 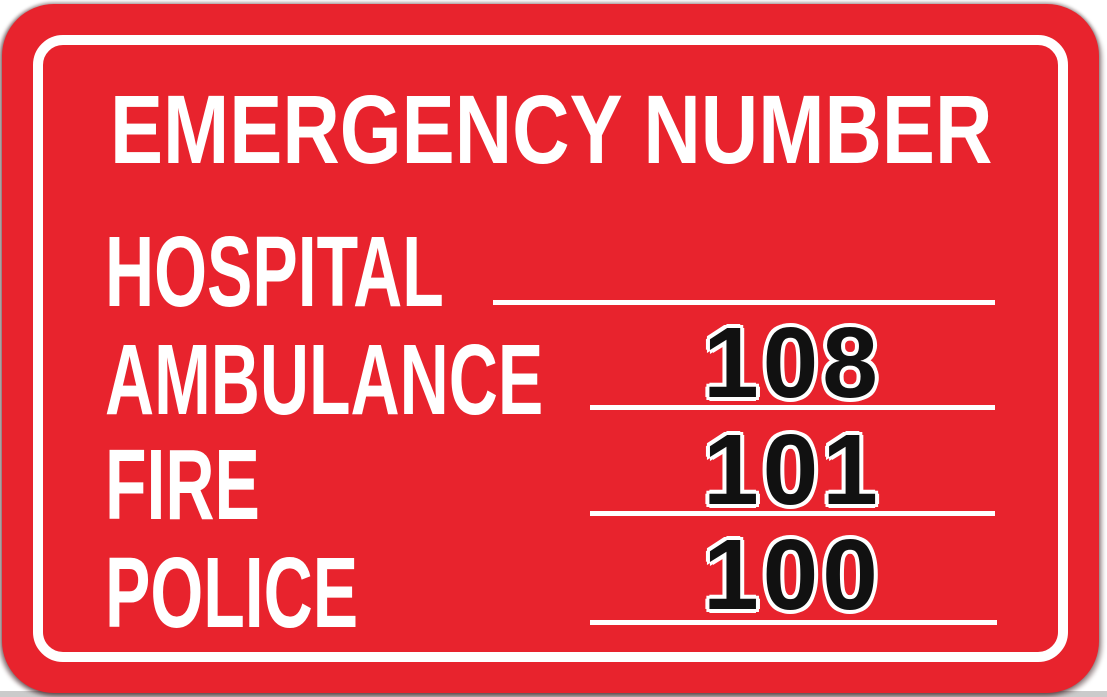 I want to click on hospital-underline, so click(x=744, y=302).